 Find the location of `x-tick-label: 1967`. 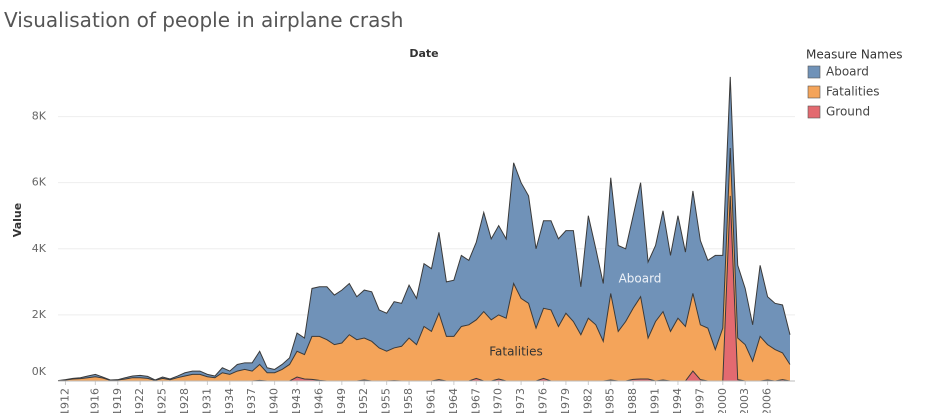

x-tick-label: 1967 is located at coordinates (475, 400).